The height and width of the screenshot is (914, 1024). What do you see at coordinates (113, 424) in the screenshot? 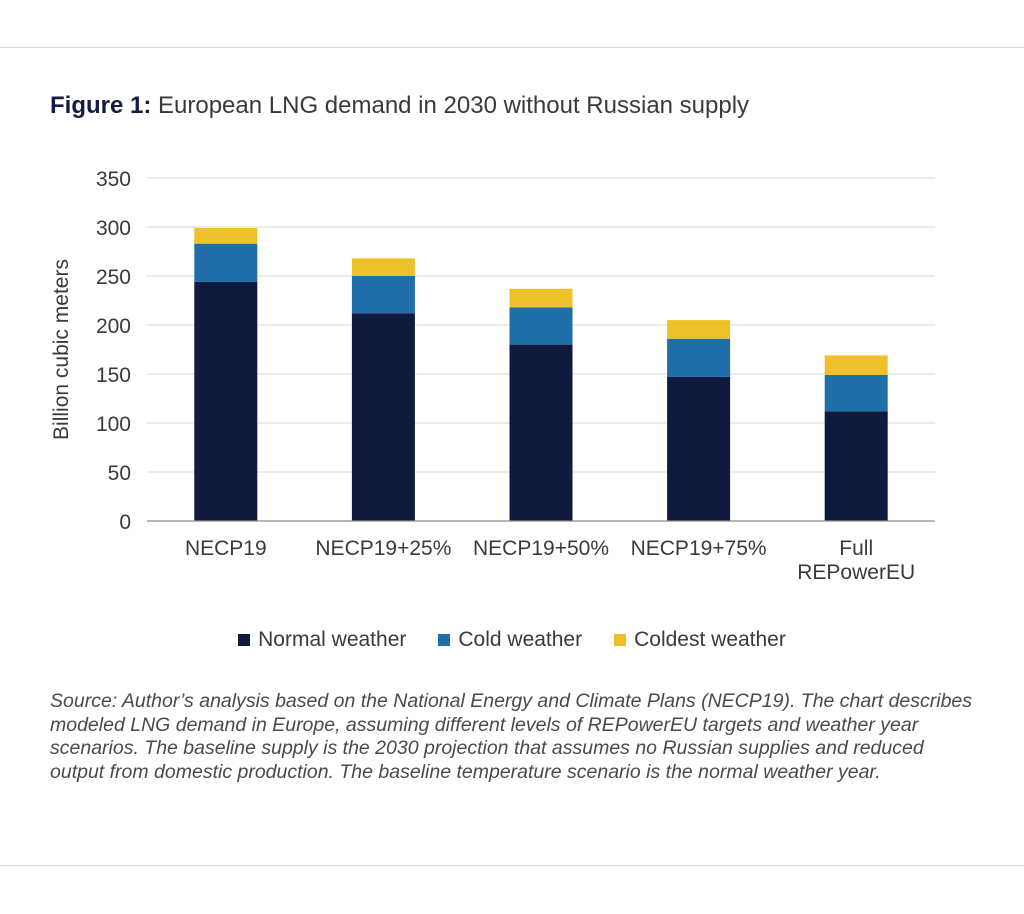
I see `y-tick-label: 100` at bounding box center [113, 424].